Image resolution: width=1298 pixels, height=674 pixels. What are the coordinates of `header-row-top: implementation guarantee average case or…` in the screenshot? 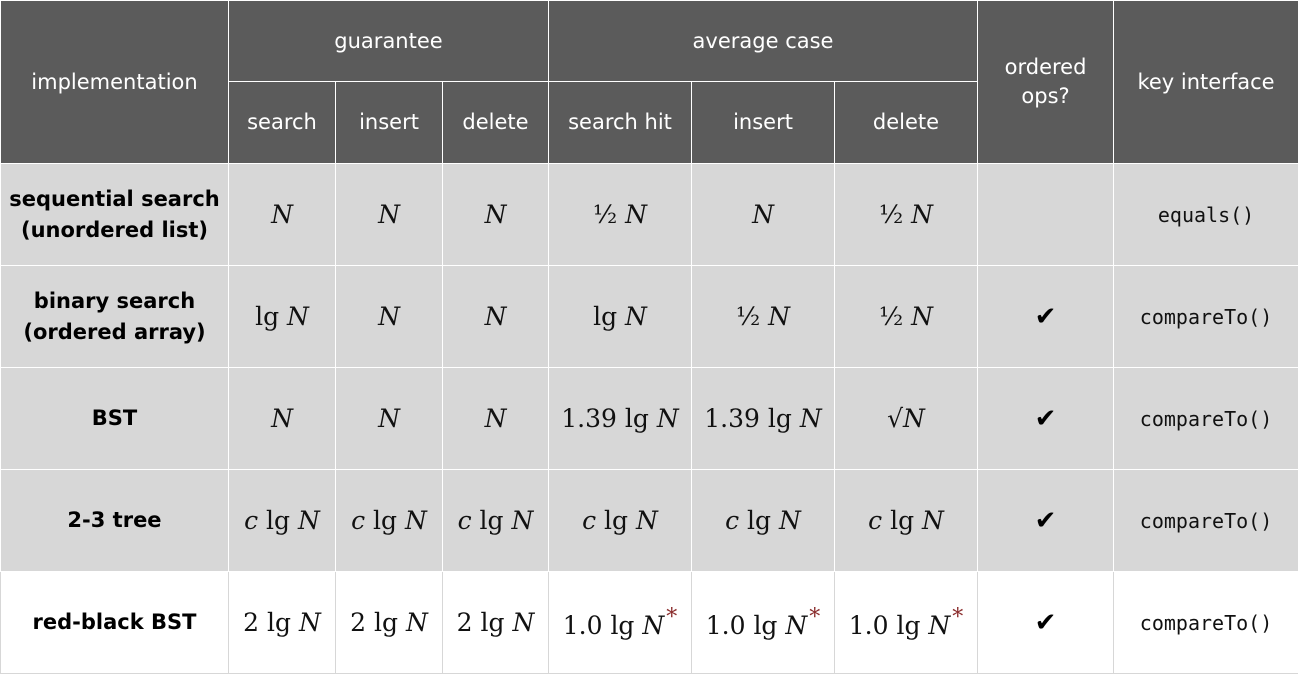 It's located at (649, 41).